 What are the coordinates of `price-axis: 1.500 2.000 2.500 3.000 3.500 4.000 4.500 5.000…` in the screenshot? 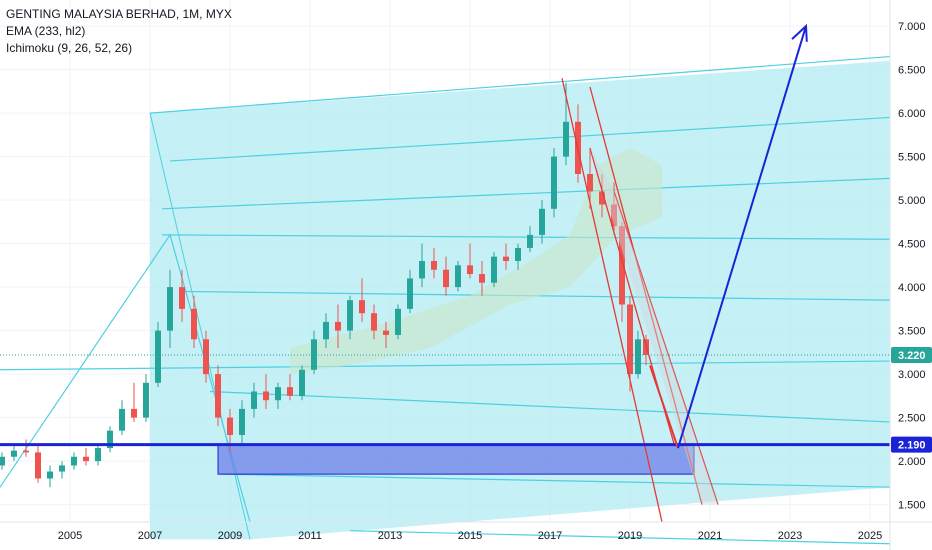 It's located at (912, 266).